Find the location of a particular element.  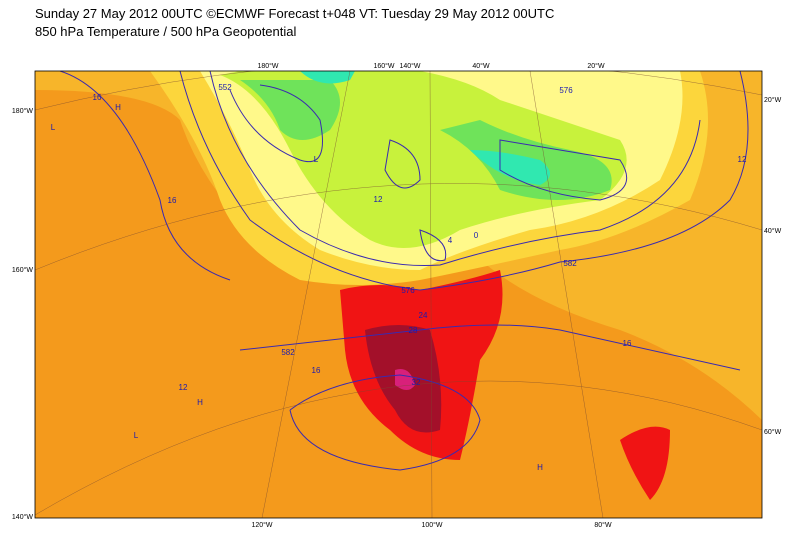

cold-field is located at coordinates (425, 128).